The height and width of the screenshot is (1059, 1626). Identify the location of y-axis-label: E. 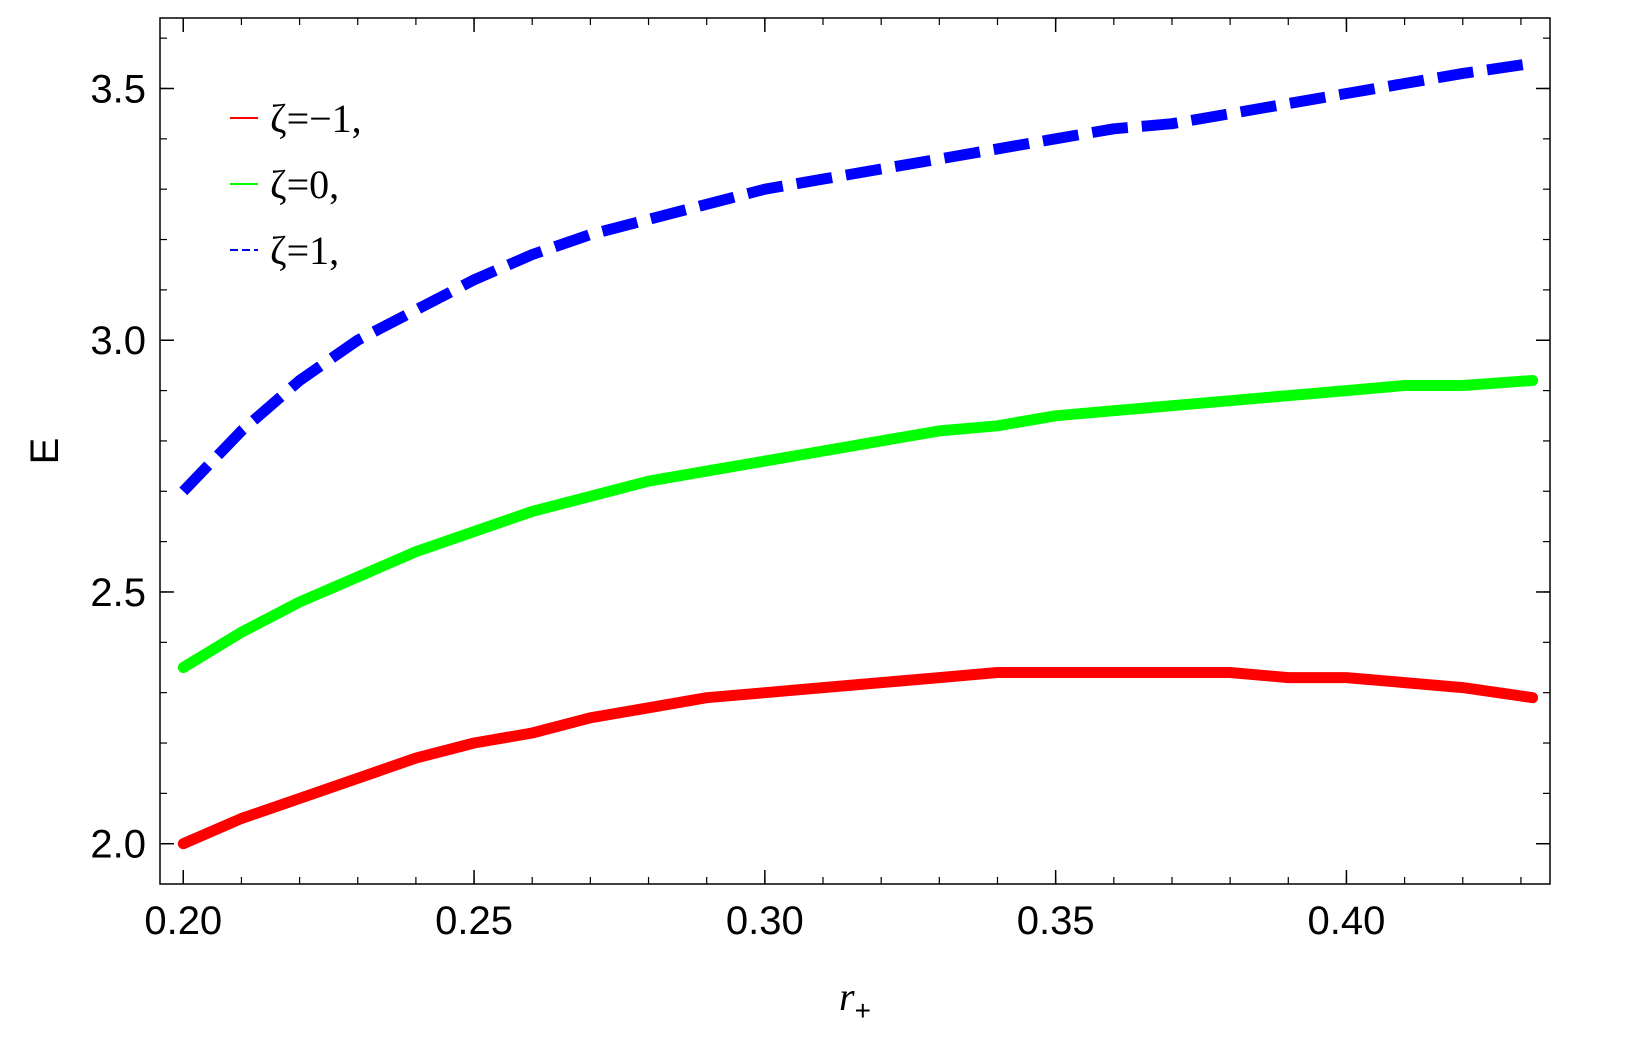
(45, 451).